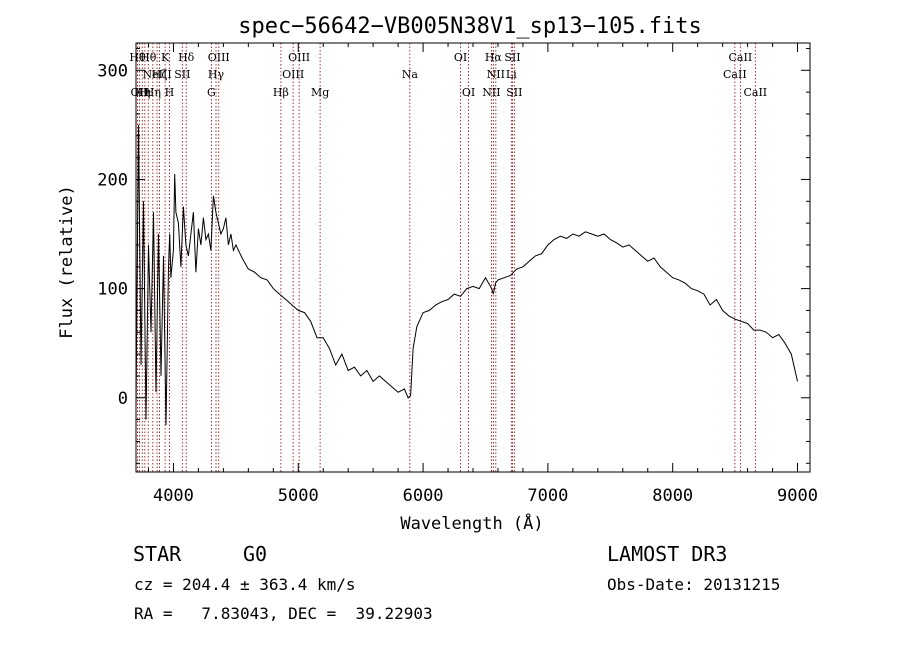 This screenshot has width=900, height=649. Describe the element at coordinates (693, 584) in the screenshot. I see `observation-date: Obs-Date: 20131215` at that location.